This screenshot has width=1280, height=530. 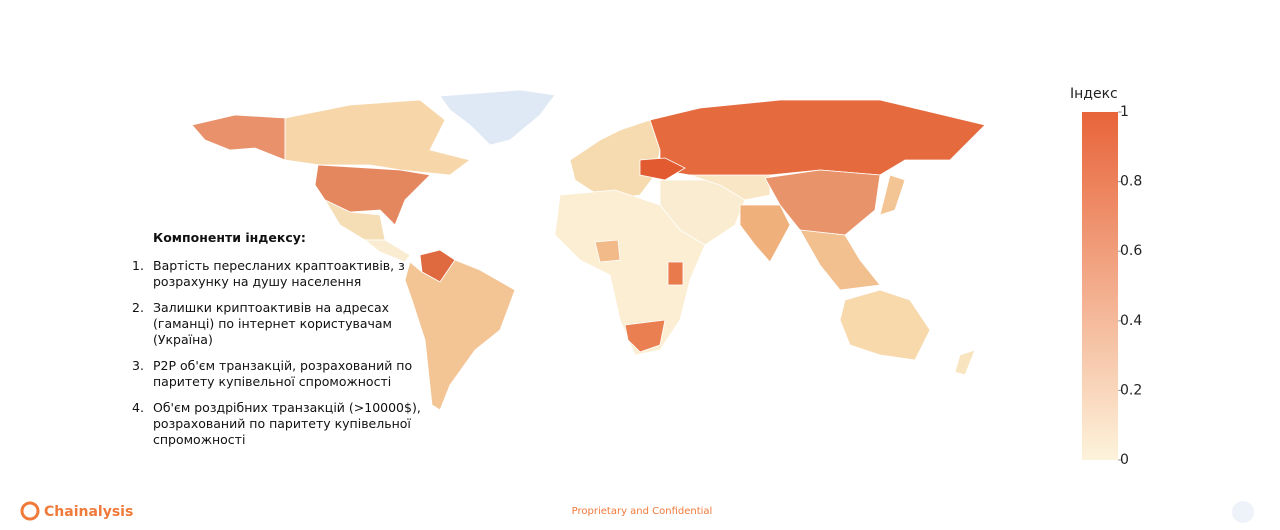 I want to click on item-line: Вартість пересланих краптоактивів, з, so click(x=279, y=265).